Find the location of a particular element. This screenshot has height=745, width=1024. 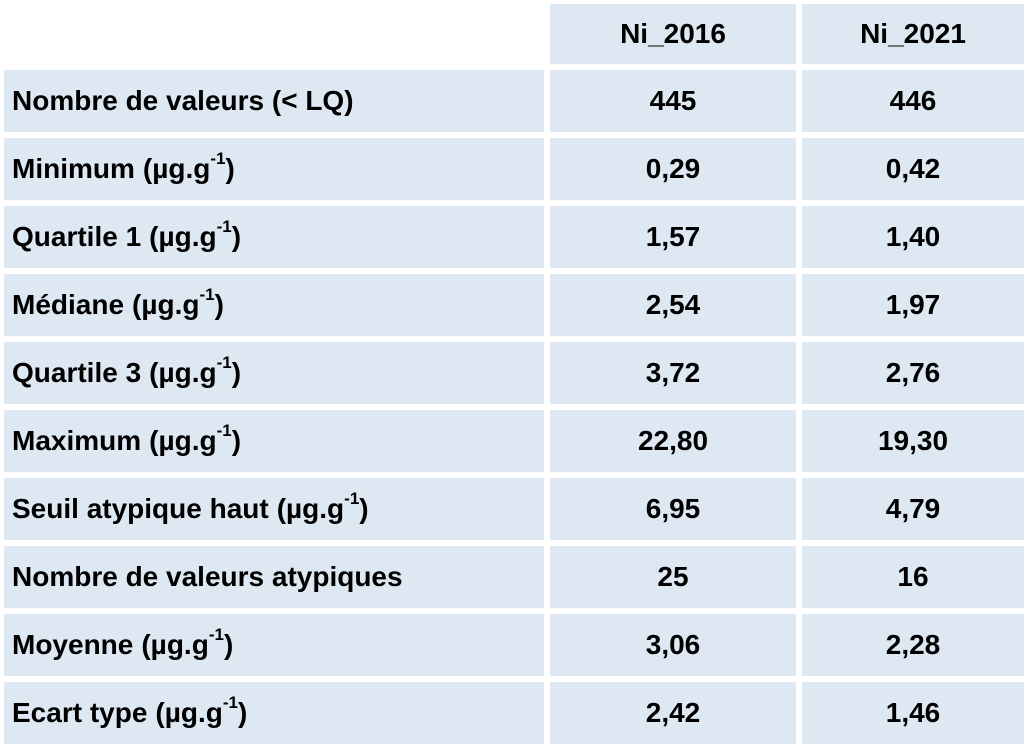

column-header-ni-2016: Ni_2016 is located at coordinates (673, 34).